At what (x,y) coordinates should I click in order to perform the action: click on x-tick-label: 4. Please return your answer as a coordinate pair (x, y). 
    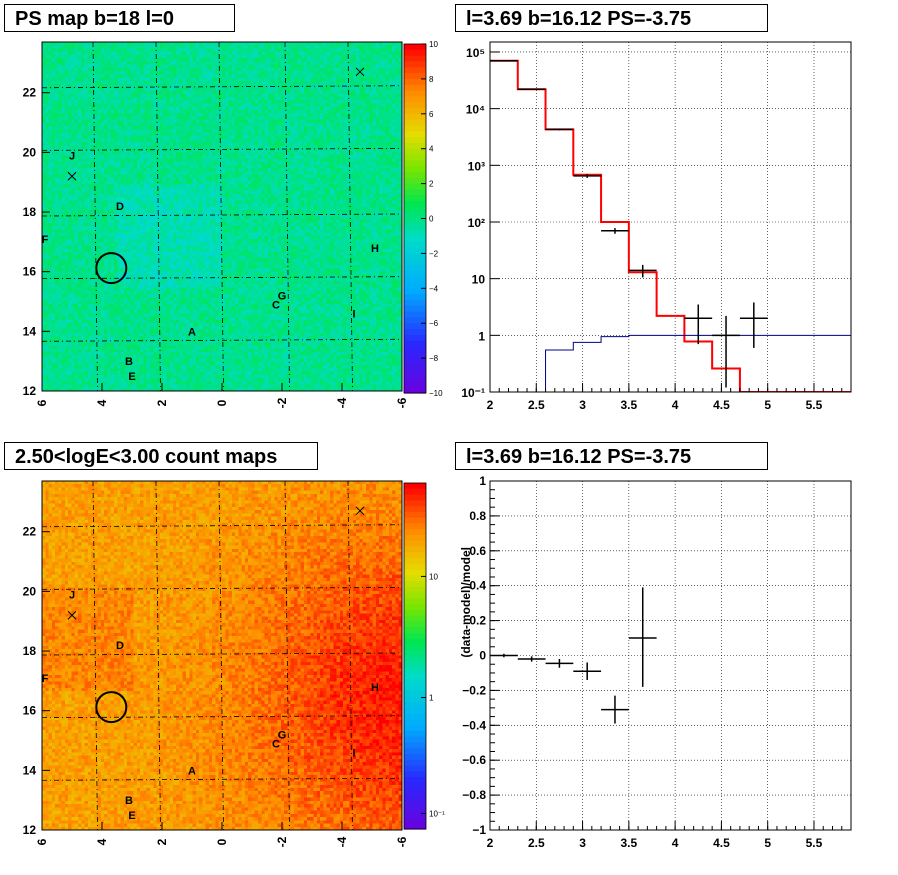
    Looking at the image, I should click on (102, 841).